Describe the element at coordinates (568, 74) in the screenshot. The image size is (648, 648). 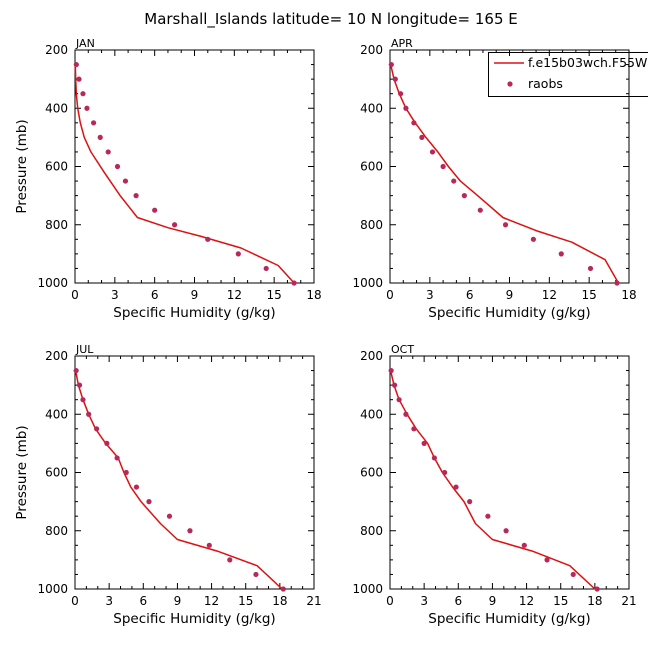
I see `legend: f.e15b03wch.F55W raobs` at that location.